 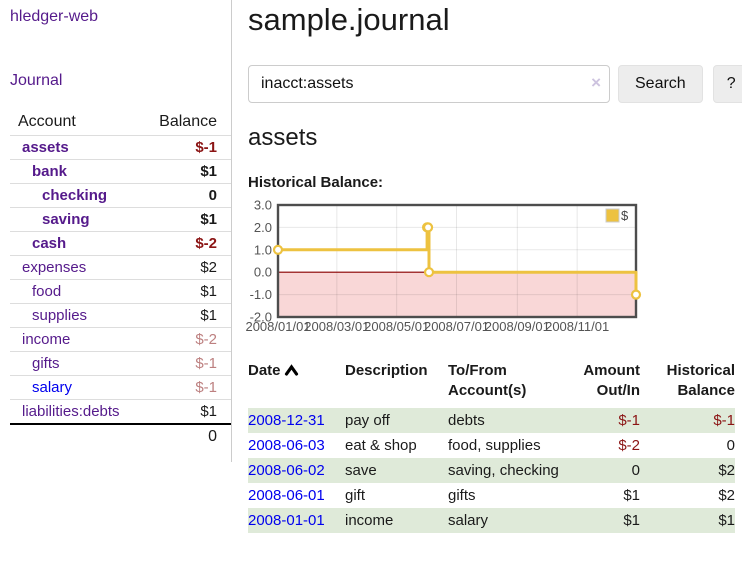 I want to click on accounts-col-balance: Balance, so click(x=188, y=121).